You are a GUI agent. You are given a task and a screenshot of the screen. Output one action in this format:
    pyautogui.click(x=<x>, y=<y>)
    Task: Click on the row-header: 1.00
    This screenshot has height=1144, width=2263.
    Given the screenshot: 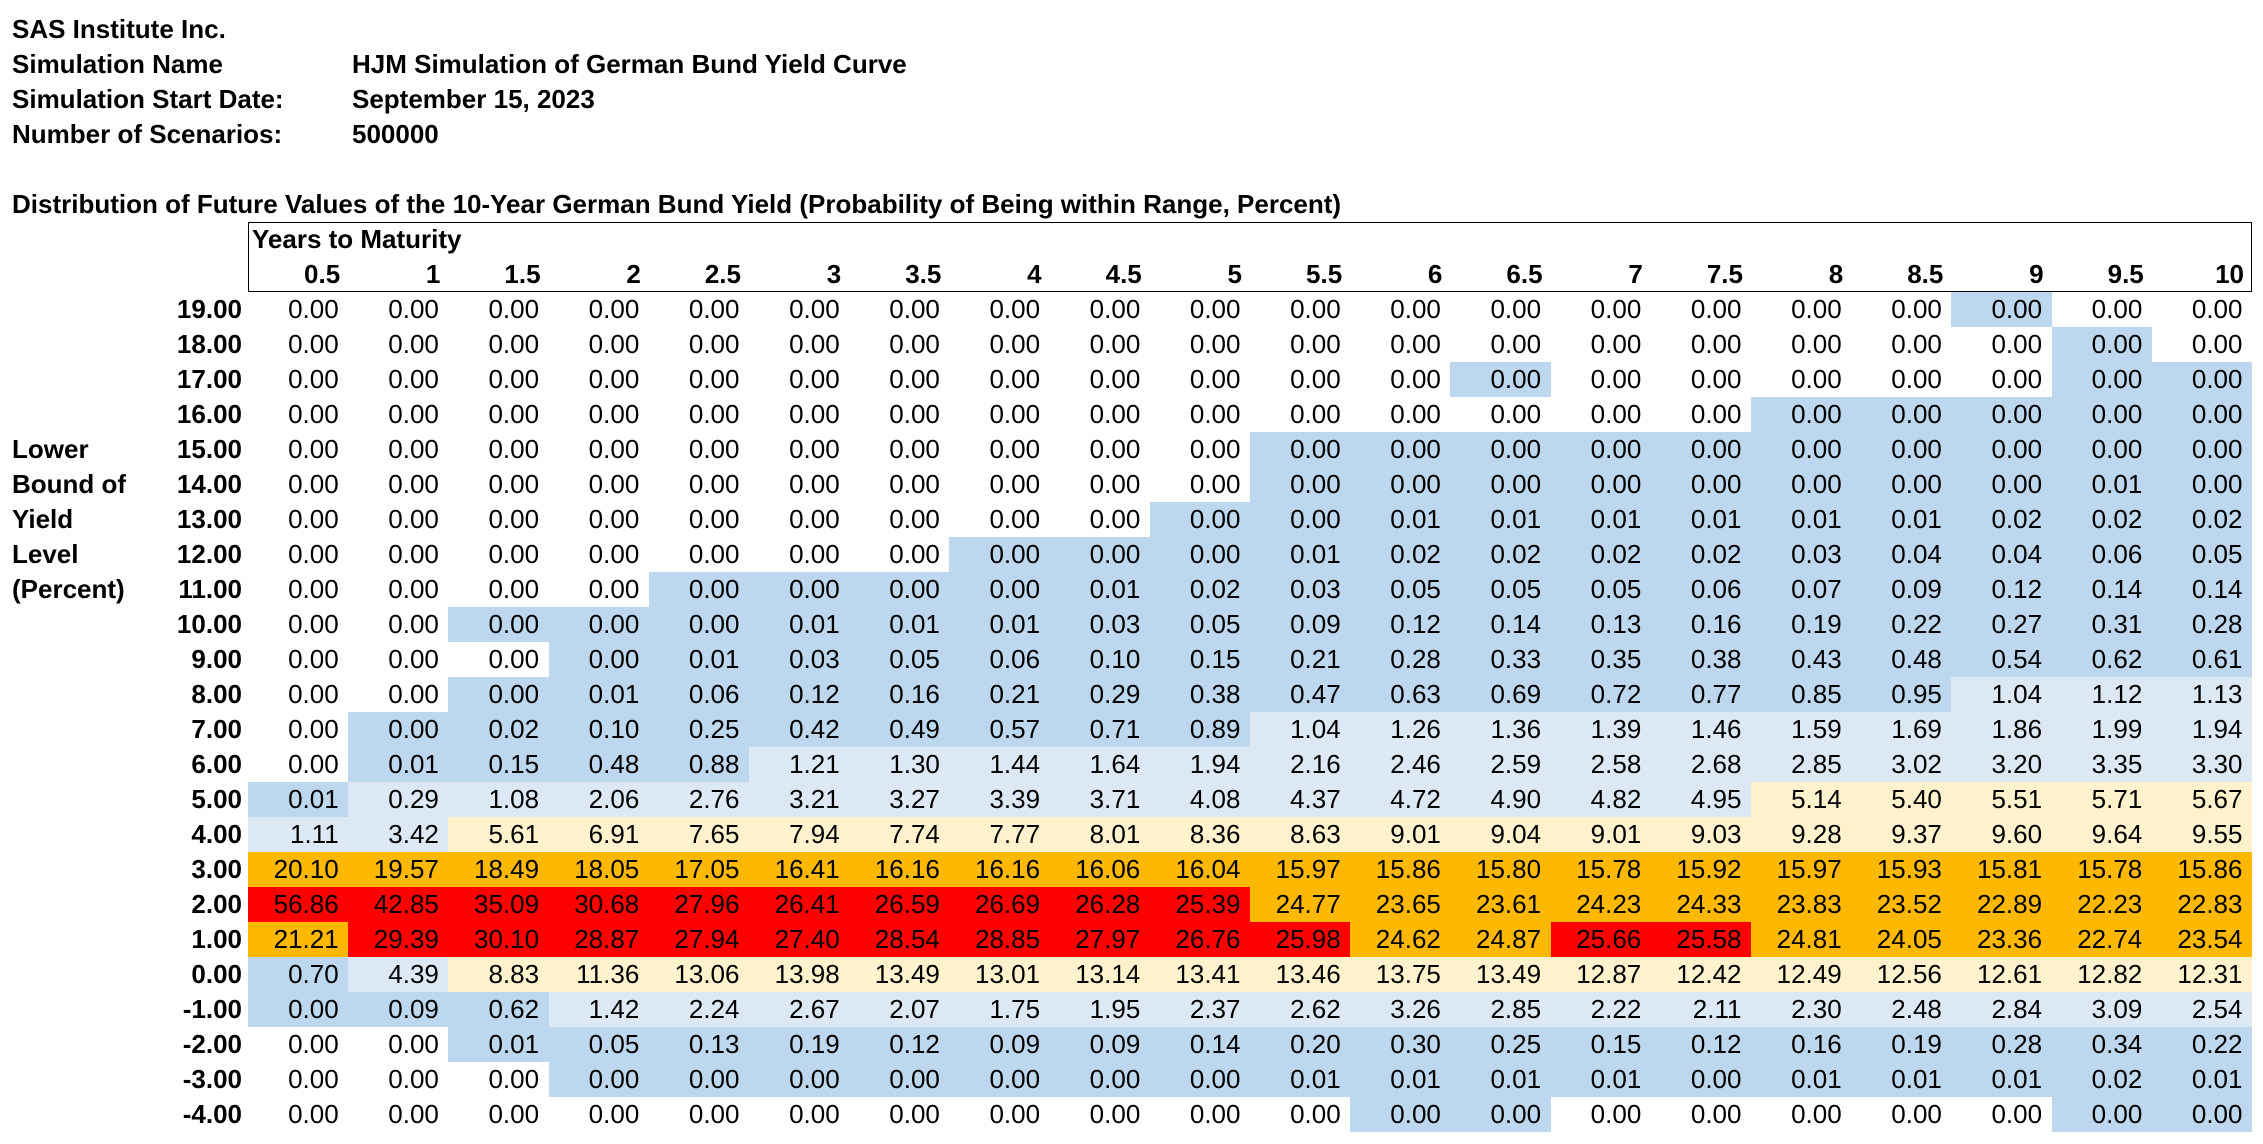 What is the action you would take?
    pyautogui.click(x=216, y=939)
    